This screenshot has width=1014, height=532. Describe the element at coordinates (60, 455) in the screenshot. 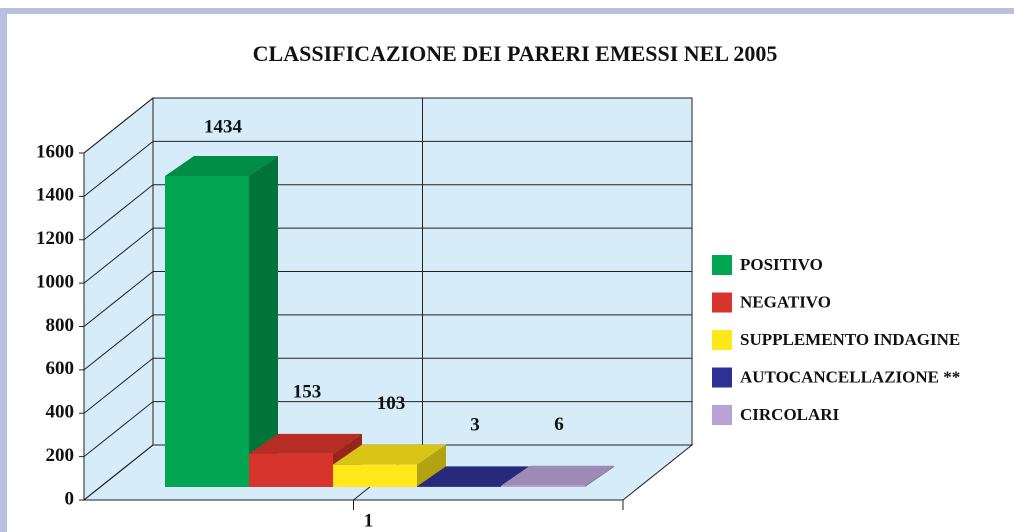

I see `y-tick-label: 200` at that location.